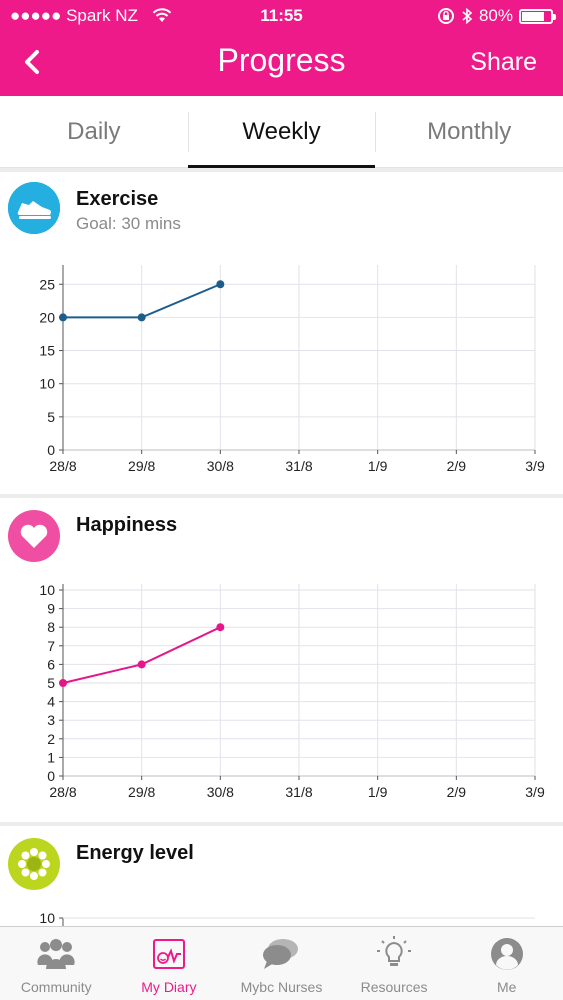 The width and height of the screenshot is (563, 1000). What do you see at coordinates (51, 702) in the screenshot?
I see `y-tick-label: 4` at bounding box center [51, 702].